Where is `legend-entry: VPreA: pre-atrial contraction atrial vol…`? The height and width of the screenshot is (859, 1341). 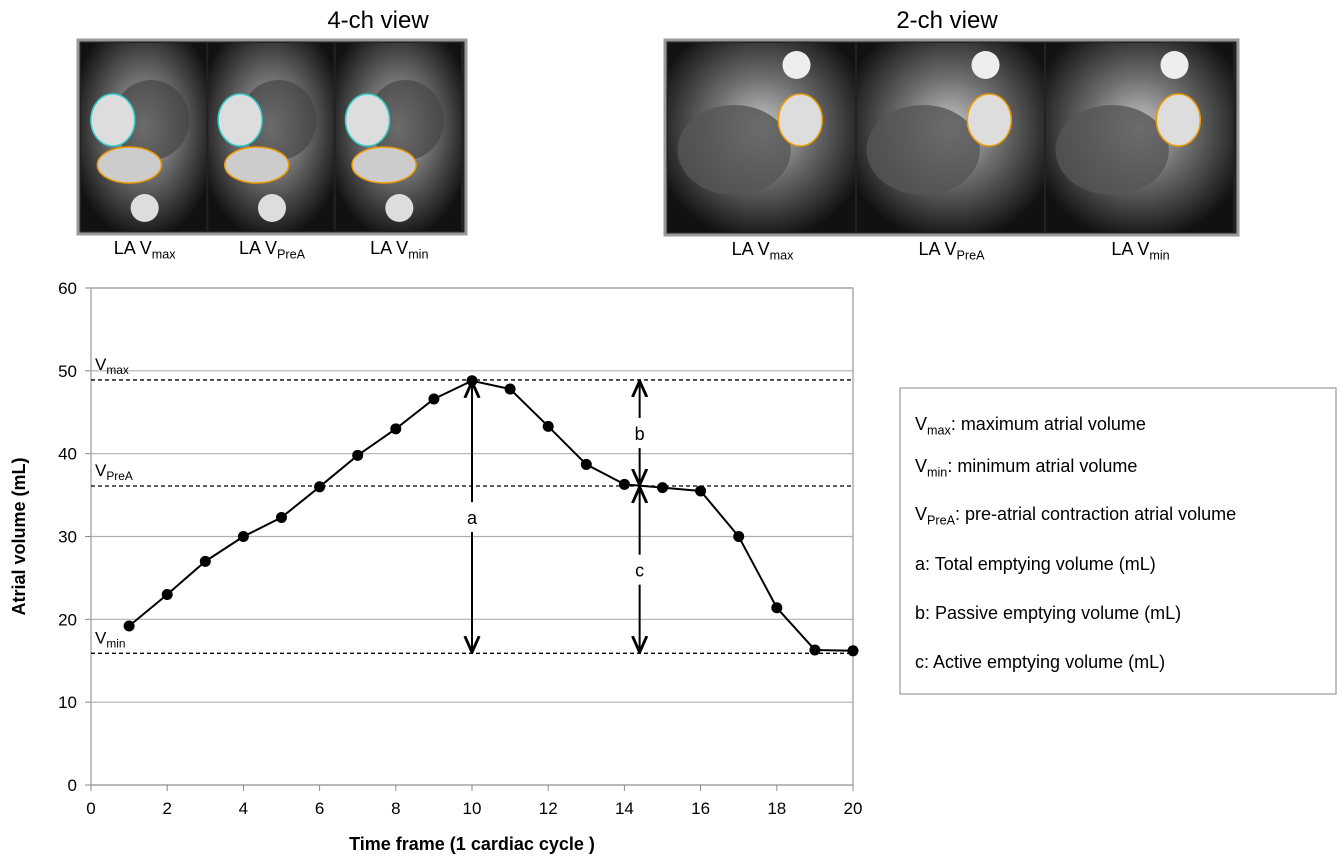 legend-entry: VPreA: pre-atrial contraction atrial vol… is located at coordinates (1075, 516).